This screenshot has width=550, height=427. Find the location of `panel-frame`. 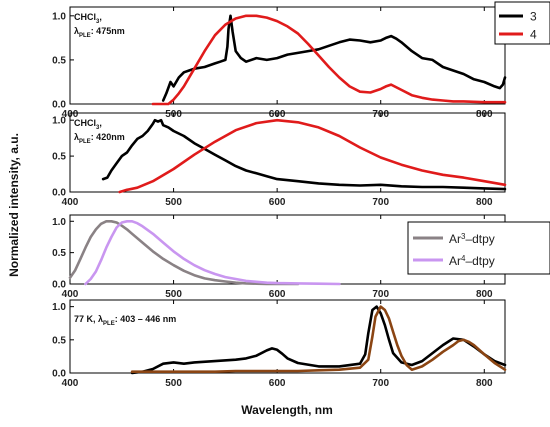

panel-frame is located at coordinates (287, 336).